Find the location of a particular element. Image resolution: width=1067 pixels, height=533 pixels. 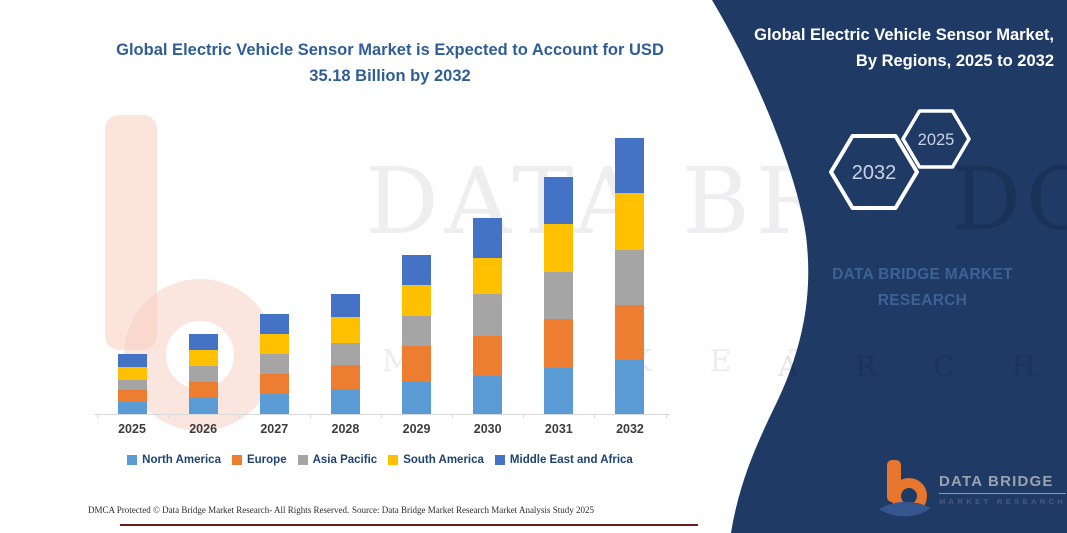

x-axis-label-2025: 2025 is located at coordinates (132, 429).